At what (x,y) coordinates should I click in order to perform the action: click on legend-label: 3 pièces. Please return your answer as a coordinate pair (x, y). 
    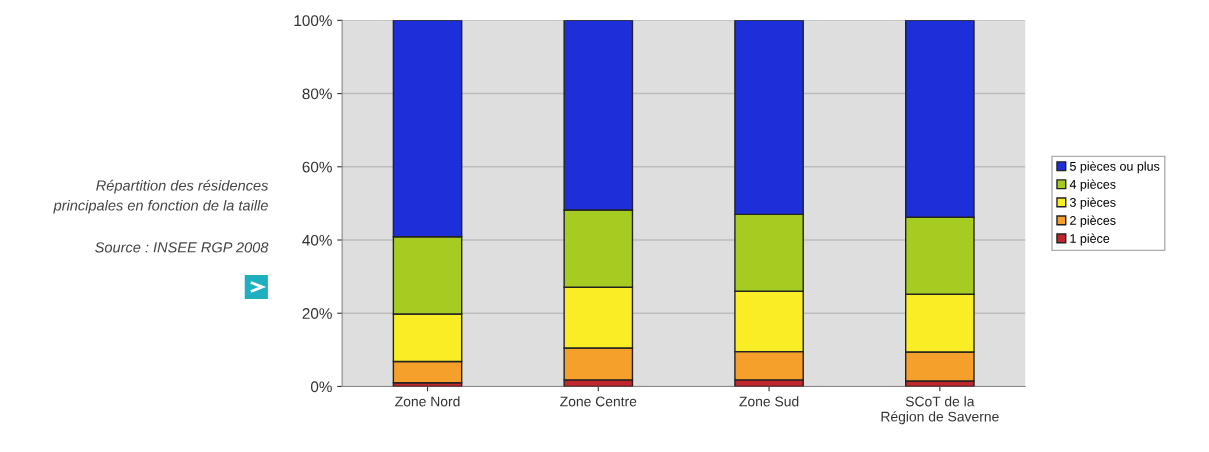
    Looking at the image, I should click on (1092, 203).